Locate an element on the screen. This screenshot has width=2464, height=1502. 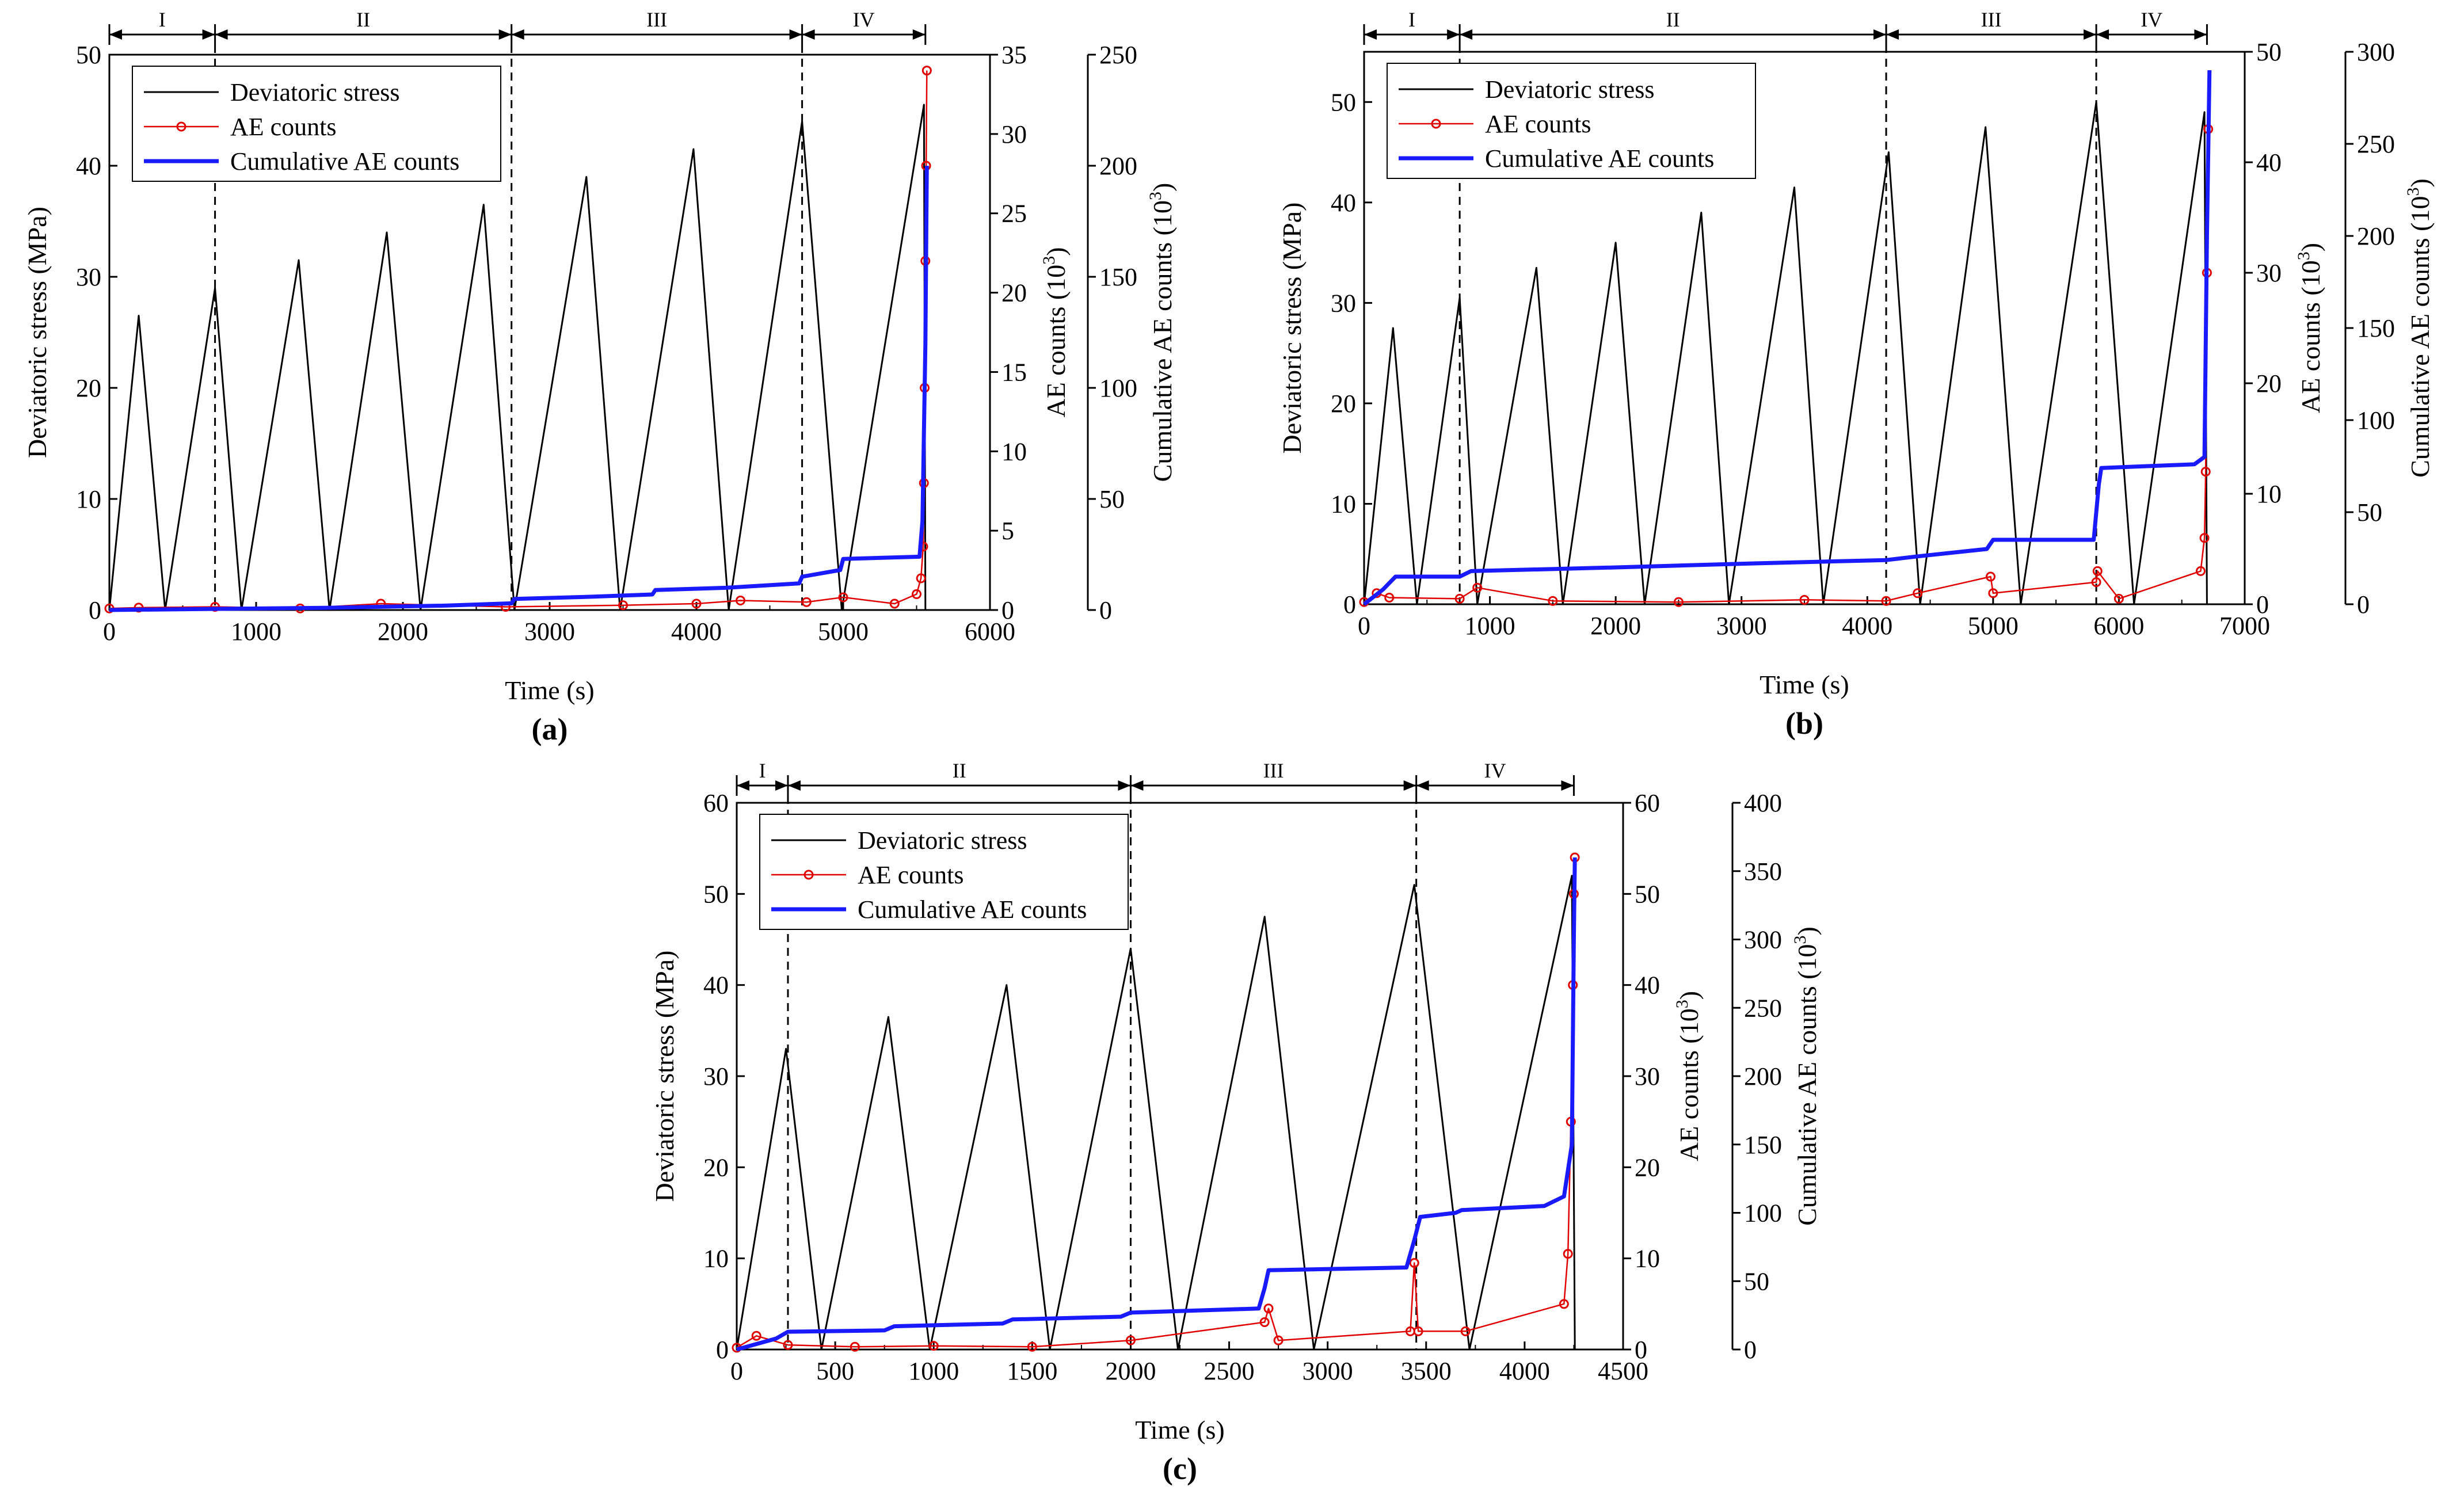
chart-3-y-cum-axis-title: Cumulative AE counts (103) is located at coordinates (1807, 1076).